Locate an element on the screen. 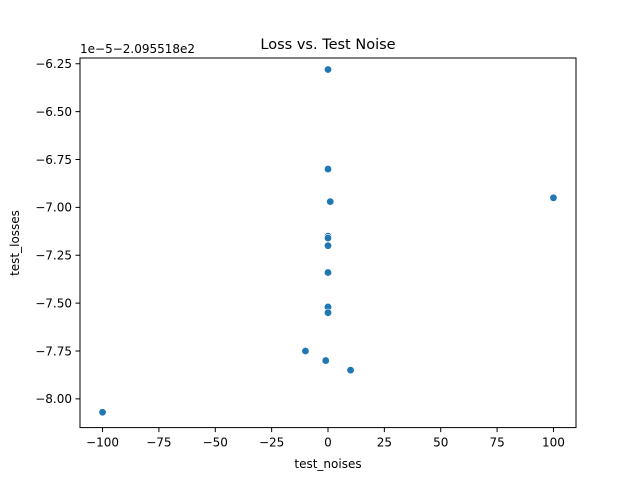 The image size is (640, 480). x-tick-label: 0 is located at coordinates (328, 443).